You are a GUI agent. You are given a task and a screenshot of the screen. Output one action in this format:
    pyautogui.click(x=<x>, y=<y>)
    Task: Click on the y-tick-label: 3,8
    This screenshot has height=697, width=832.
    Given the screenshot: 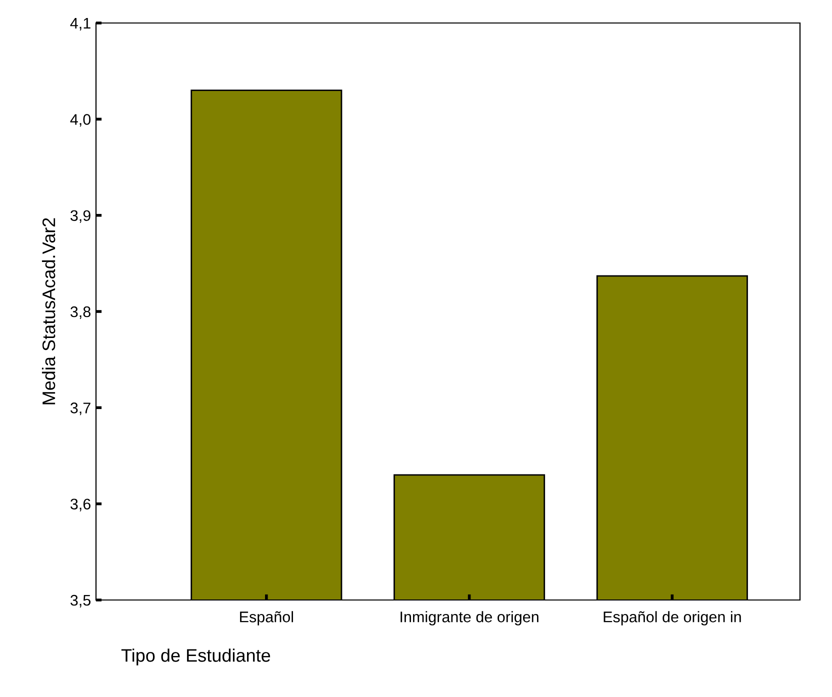 What is the action you would take?
    pyautogui.click(x=80, y=312)
    